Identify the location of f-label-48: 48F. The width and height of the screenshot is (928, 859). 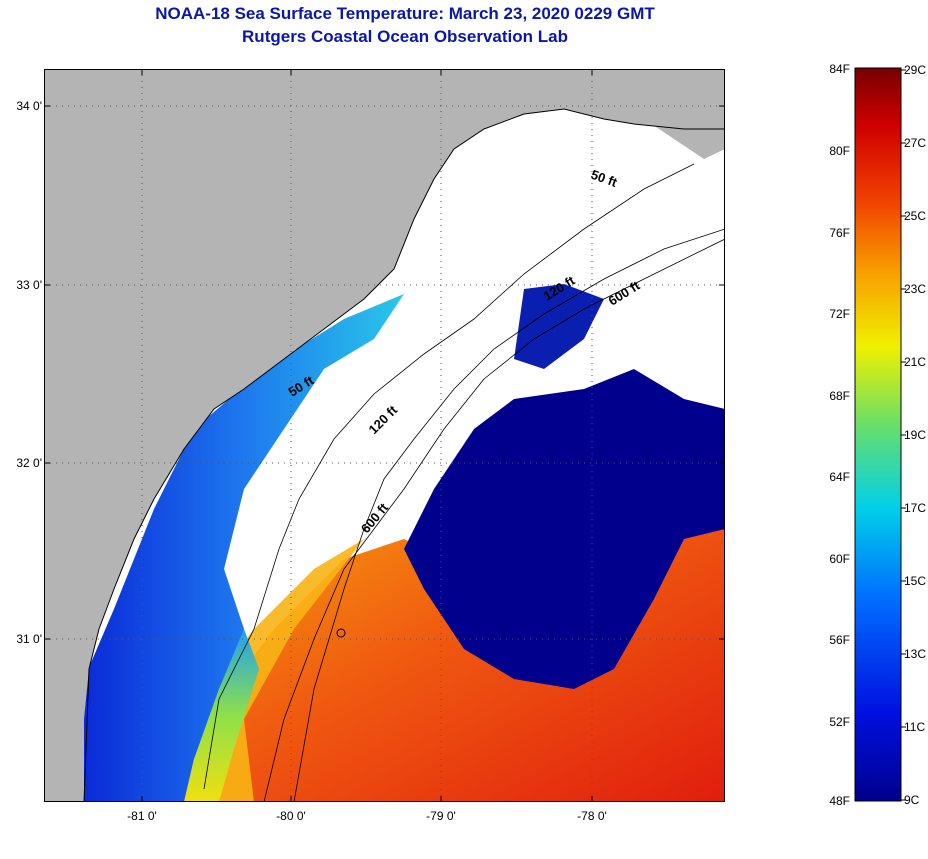
(839, 801).